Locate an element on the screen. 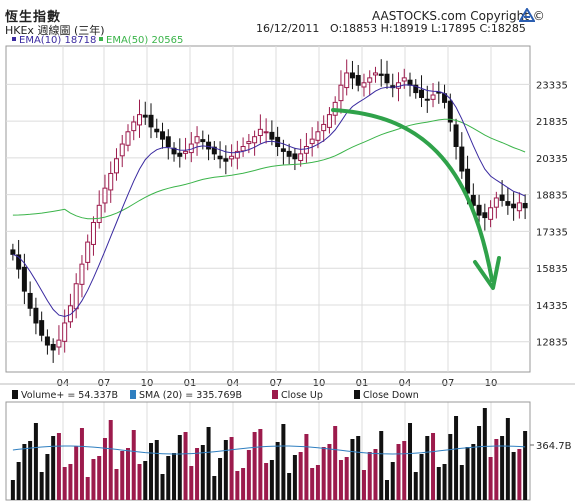 The image size is (575, 504). trend-arrow-curve is located at coordinates (412, 195).